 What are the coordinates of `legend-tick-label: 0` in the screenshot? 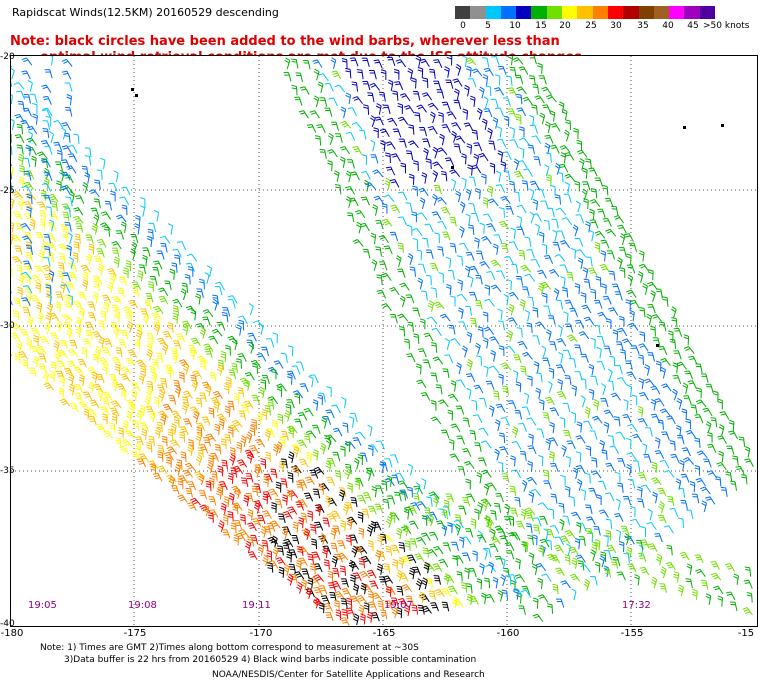 It's located at (463, 26).